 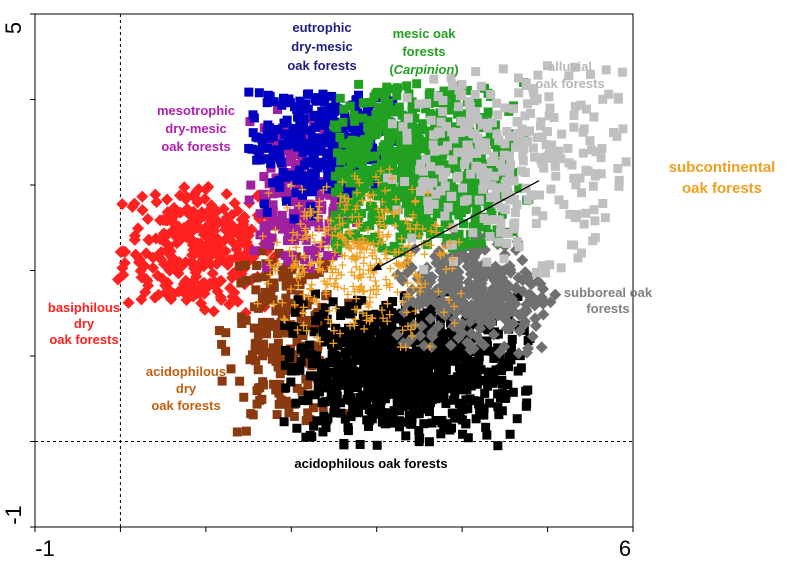 What do you see at coordinates (196, 110) in the screenshot?
I see `label-line: mesotrophic` at bounding box center [196, 110].